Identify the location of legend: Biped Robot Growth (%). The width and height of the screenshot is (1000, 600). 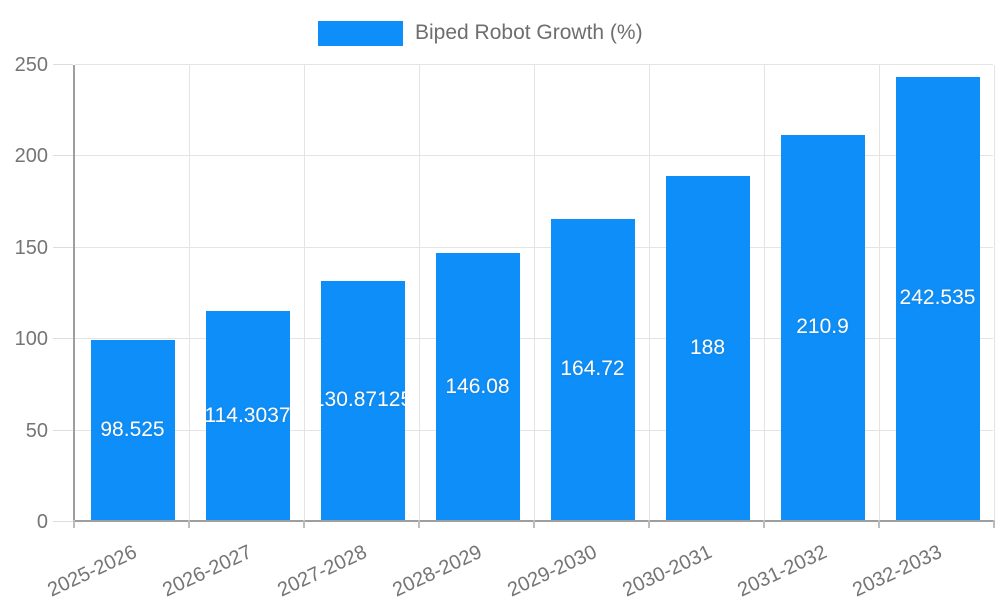
(480, 33).